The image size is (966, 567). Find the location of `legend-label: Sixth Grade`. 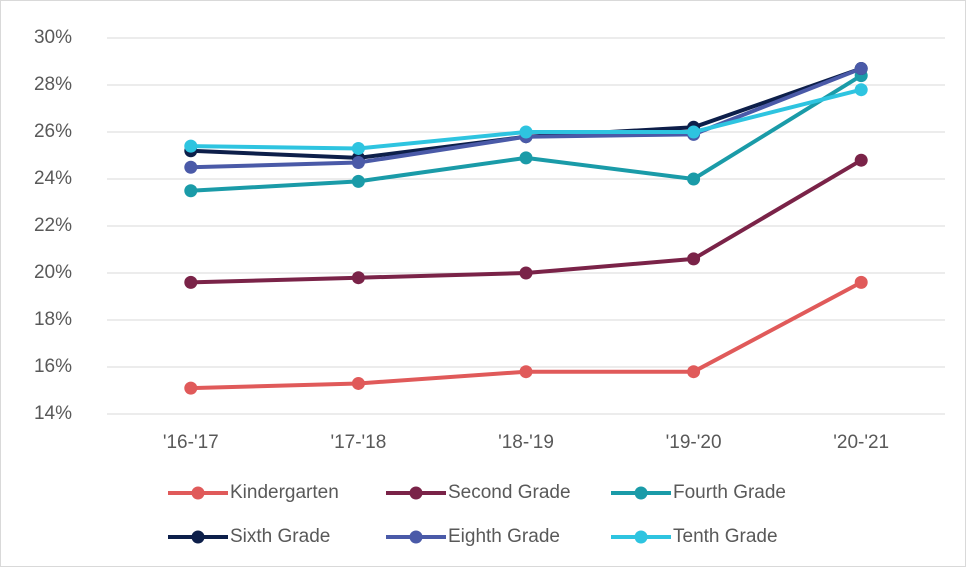

legend-label: Sixth Grade is located at coordinates (280, 536).